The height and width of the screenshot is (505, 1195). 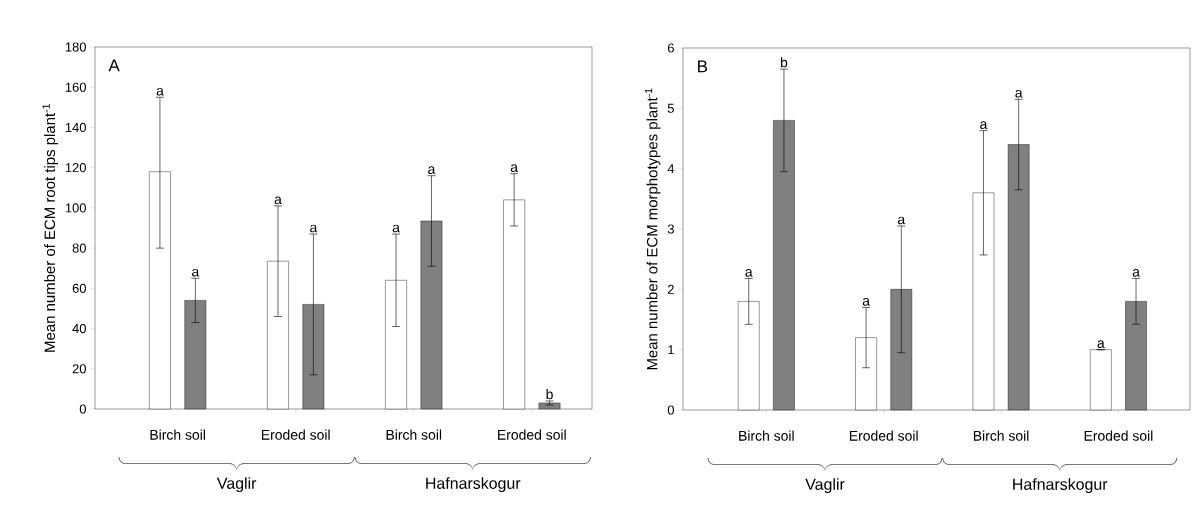 I want to click on y-tick-label: 160, so click(x=75, y=87).